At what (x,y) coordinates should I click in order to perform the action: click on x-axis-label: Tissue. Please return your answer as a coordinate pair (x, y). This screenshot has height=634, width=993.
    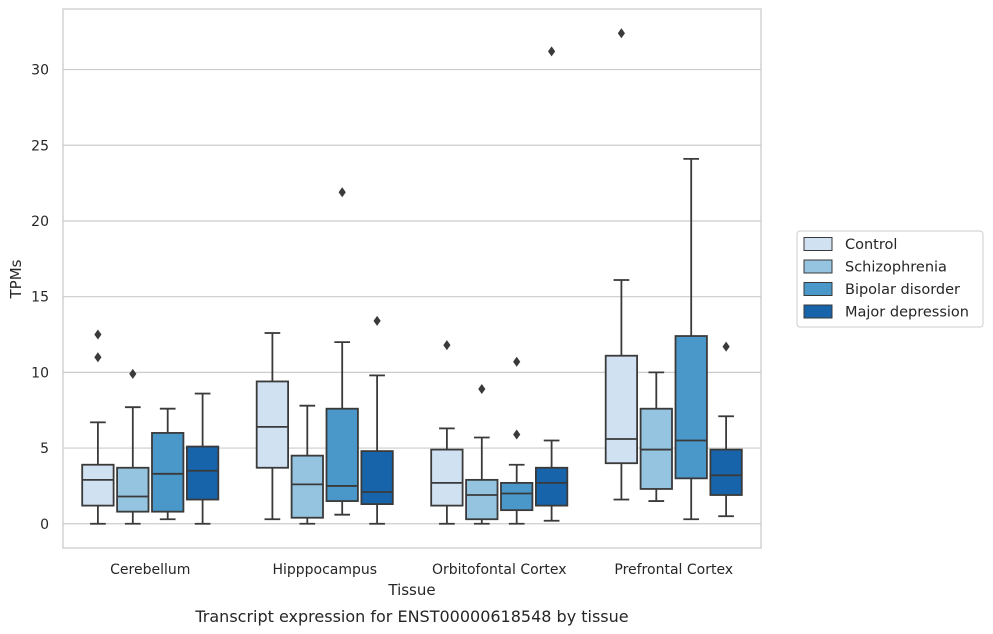
    Looking at the image, I should click on (411, 590).